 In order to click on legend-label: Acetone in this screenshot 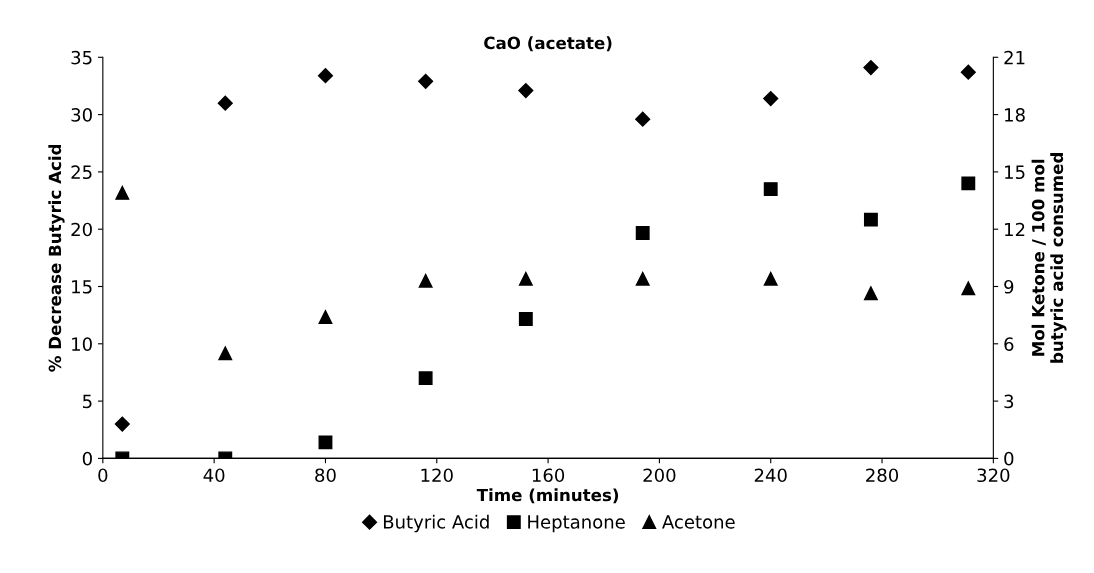, I will do `click(698, 522)`.